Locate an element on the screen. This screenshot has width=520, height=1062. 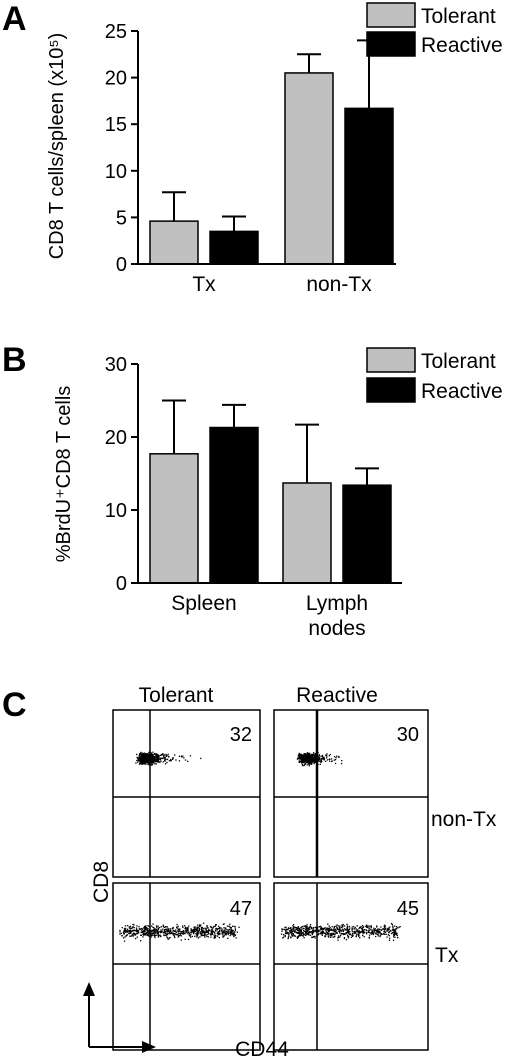
flow-y-axis-label: CD8 is located at coordinates (101, 882).